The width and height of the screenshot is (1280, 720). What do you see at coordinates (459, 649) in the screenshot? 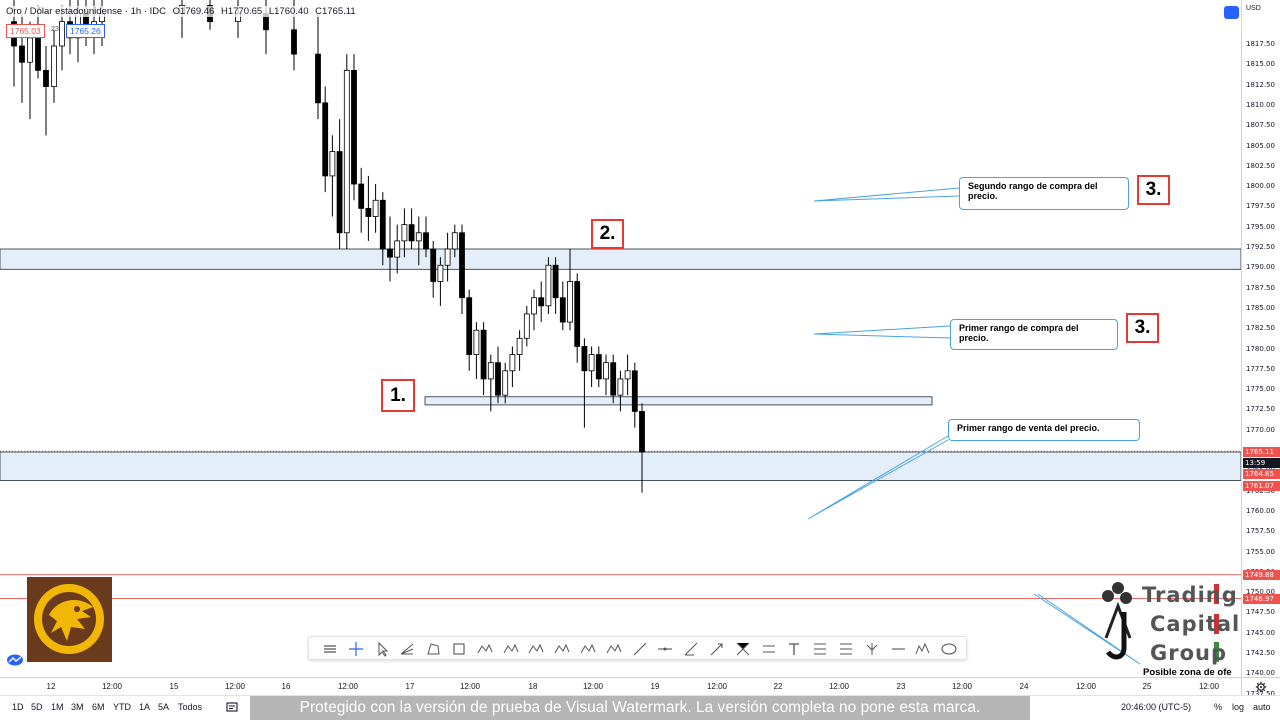
I see `rectangle-icon` at bounding box center [459, 649].